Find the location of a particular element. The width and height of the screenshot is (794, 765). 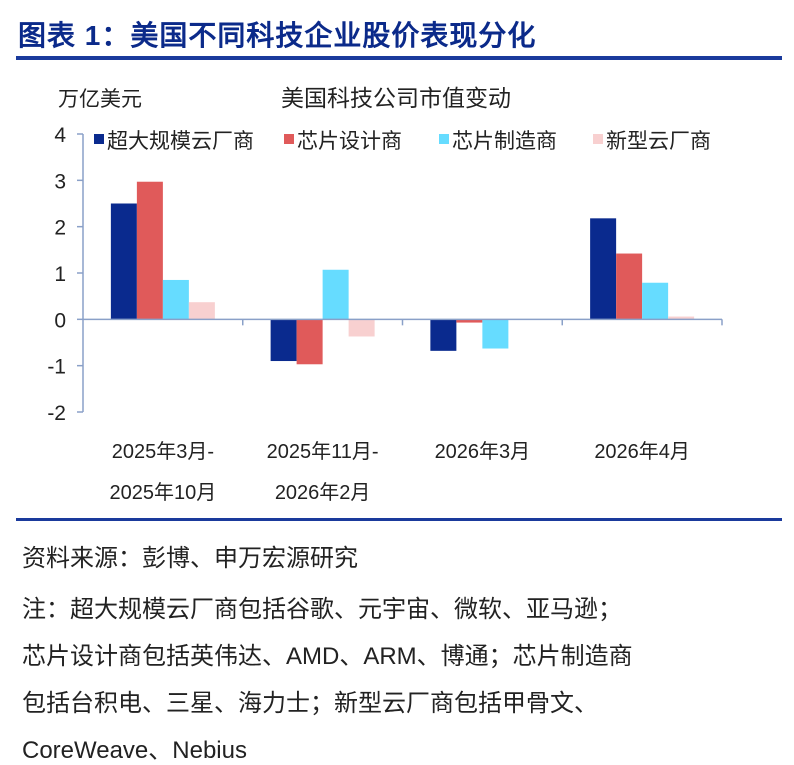

source-divider is located at coordinates (399, 519).